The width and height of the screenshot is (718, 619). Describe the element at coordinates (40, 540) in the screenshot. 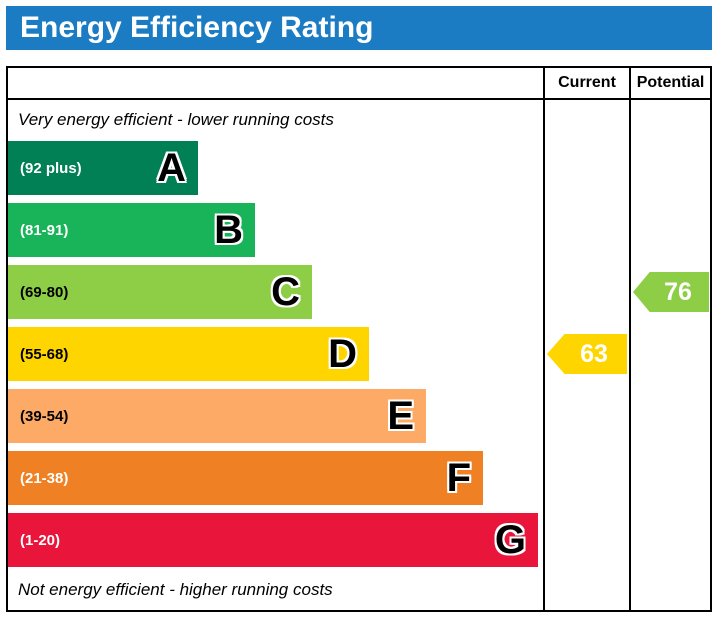

I see `band-g-range: (1-20)` at that location.